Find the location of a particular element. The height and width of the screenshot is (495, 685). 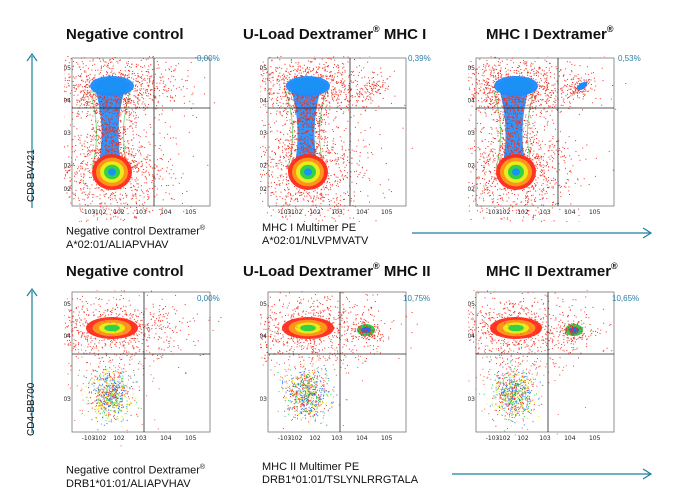

panel-title-neg-mhc2: Negative control is located at coordinates (125, 271).